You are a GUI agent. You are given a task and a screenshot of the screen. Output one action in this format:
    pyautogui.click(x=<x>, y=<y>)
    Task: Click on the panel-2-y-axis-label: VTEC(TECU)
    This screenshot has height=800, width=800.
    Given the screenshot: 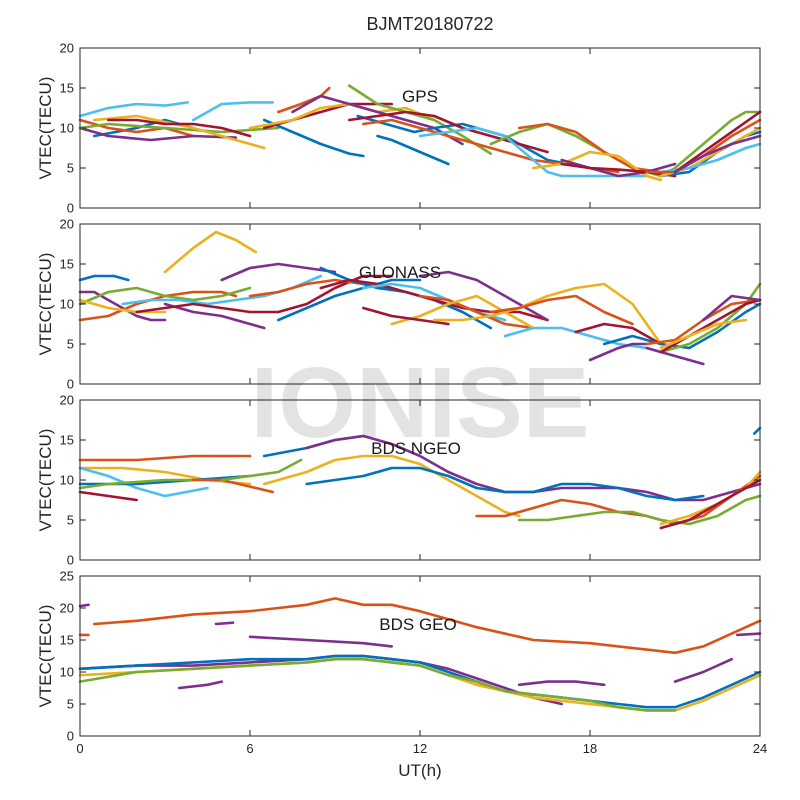 What is the action you would take?
    pyautogui.click(x=45, y=304)
    